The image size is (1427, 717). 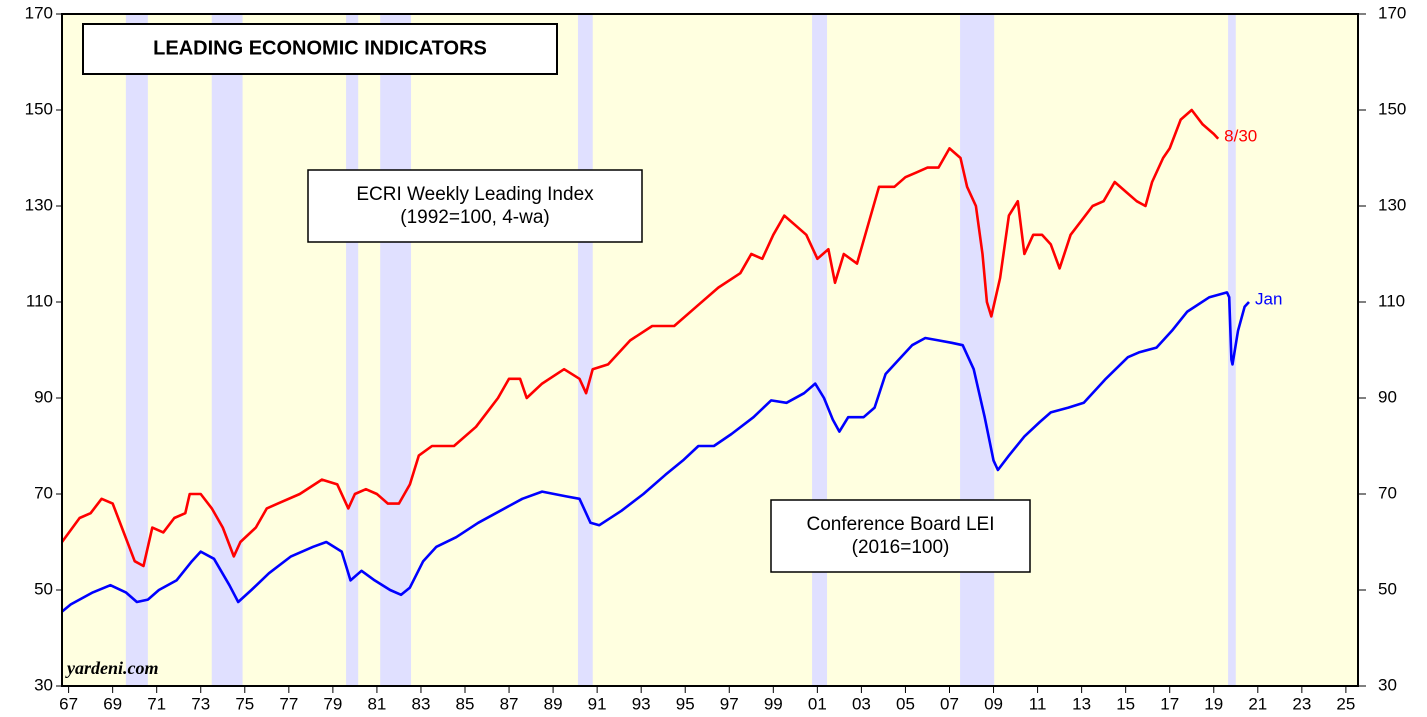 I want to click on annotation-text: (1992=100, 4-wa), so click(x=474, y=217).